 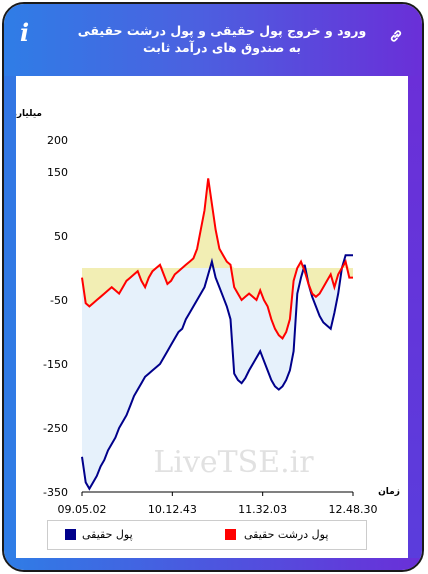 I want to click on y-tick-label: 200, so click(x=57, y=140).